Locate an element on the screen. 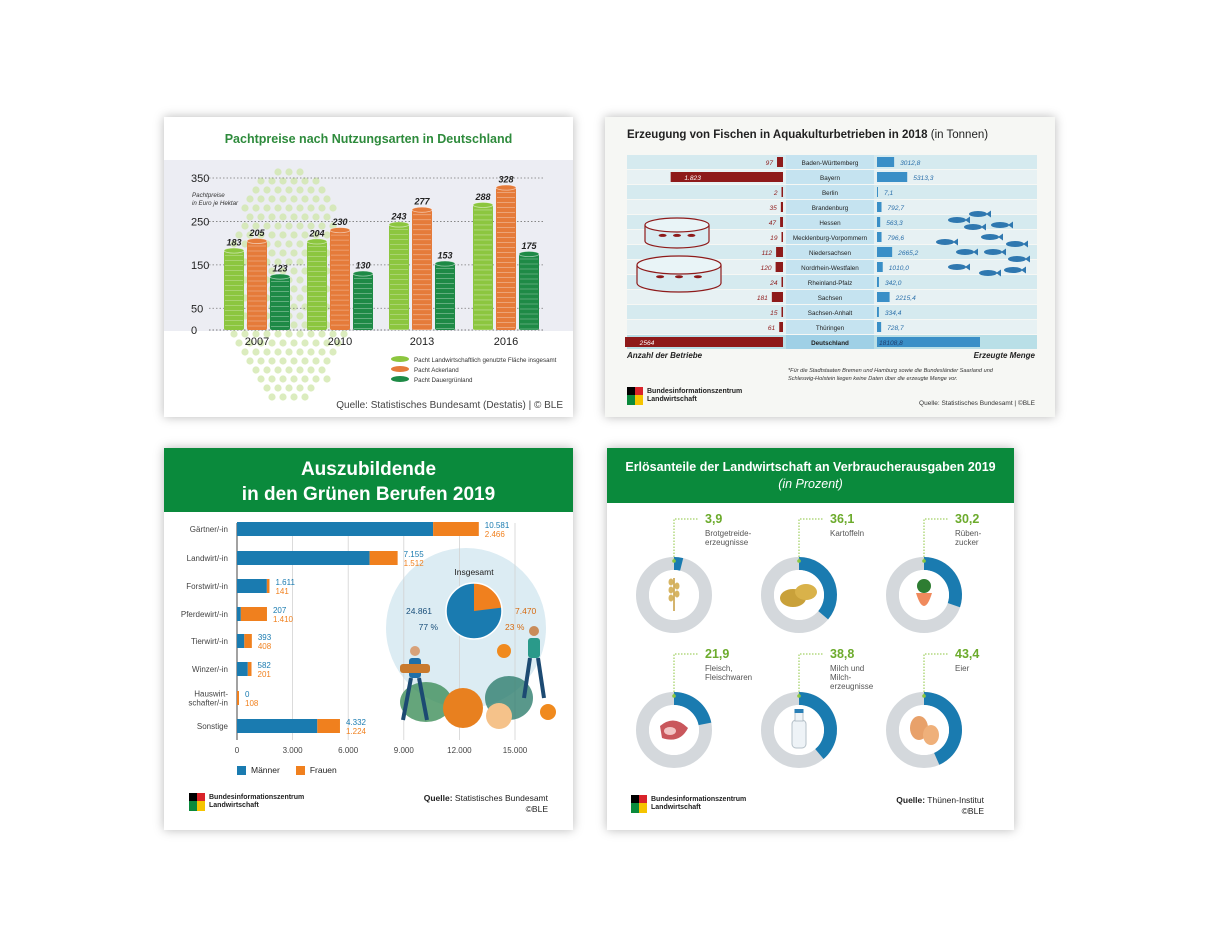 The image size is (1224, 945). data-label: 183 is located at coordinates (233, 243).